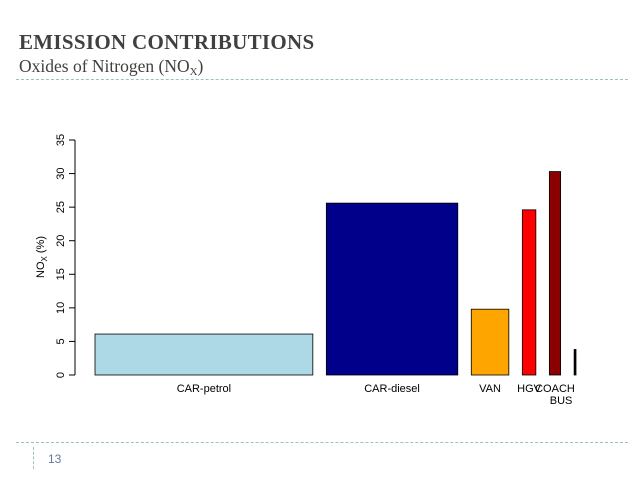 The height and width of the screenshot is (479, 638). I want to click on bar-car-petrol, so click(204, 354).